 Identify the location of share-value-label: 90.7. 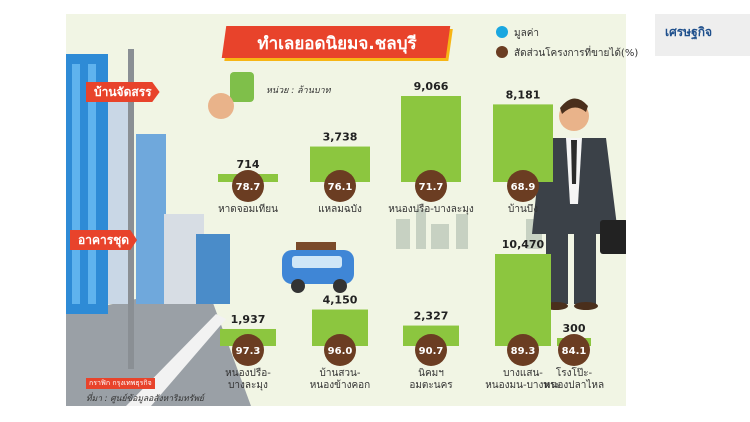
(431, 351).